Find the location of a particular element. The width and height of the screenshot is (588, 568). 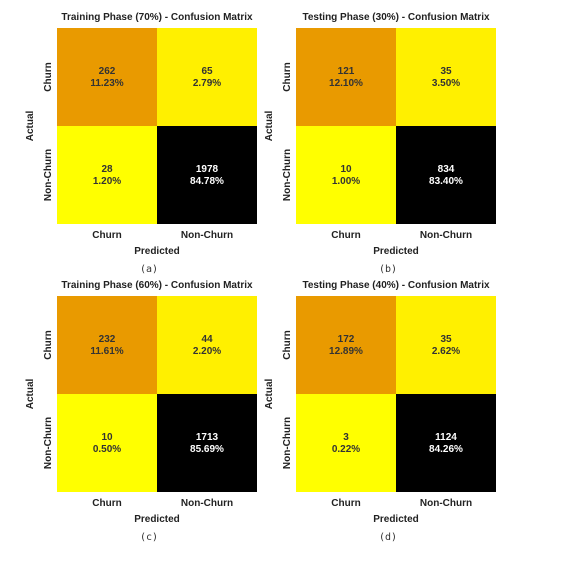

cm-cell-percent: 0.50% is located at coordinates (107, 449).